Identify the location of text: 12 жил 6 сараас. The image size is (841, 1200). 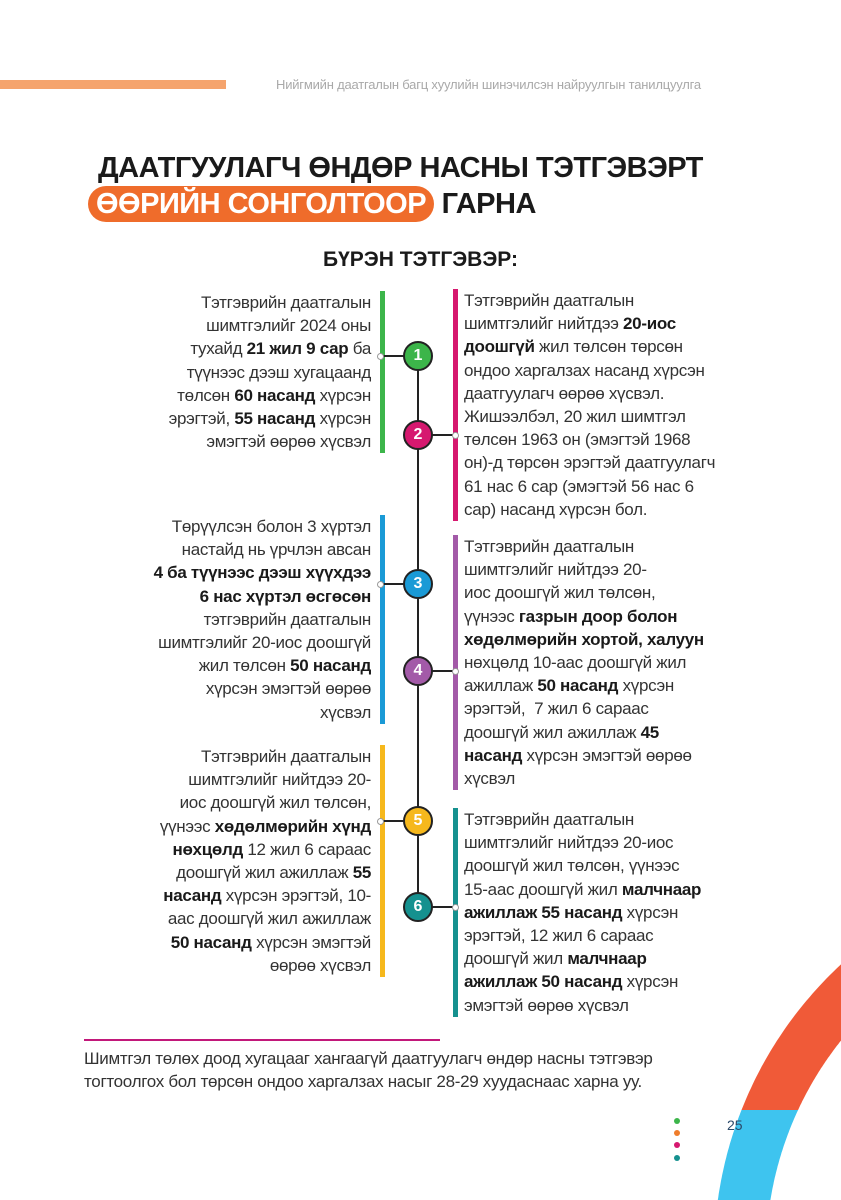
(306, 849).